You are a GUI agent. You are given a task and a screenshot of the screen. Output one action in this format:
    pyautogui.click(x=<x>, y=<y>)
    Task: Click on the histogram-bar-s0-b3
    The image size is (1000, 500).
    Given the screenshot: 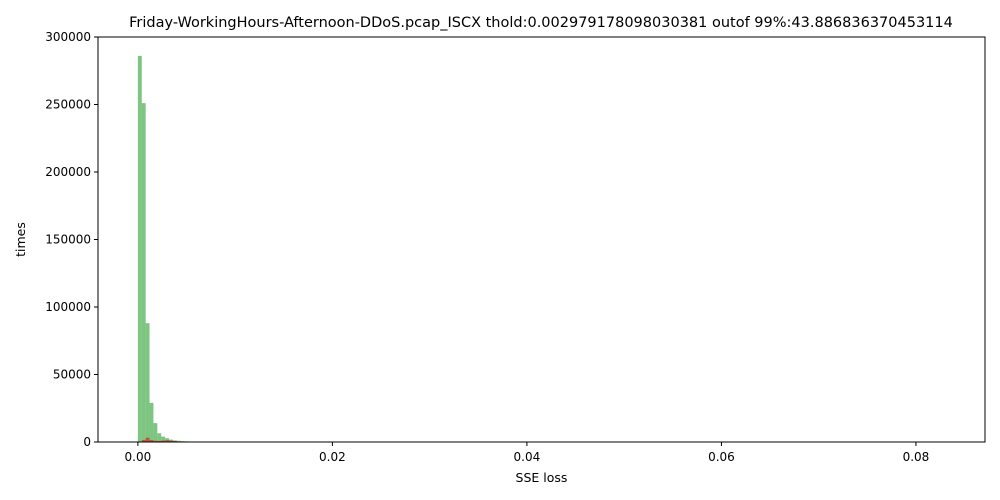 What is the action you would take?
    pyautogui.click(x=151, y=422)
    